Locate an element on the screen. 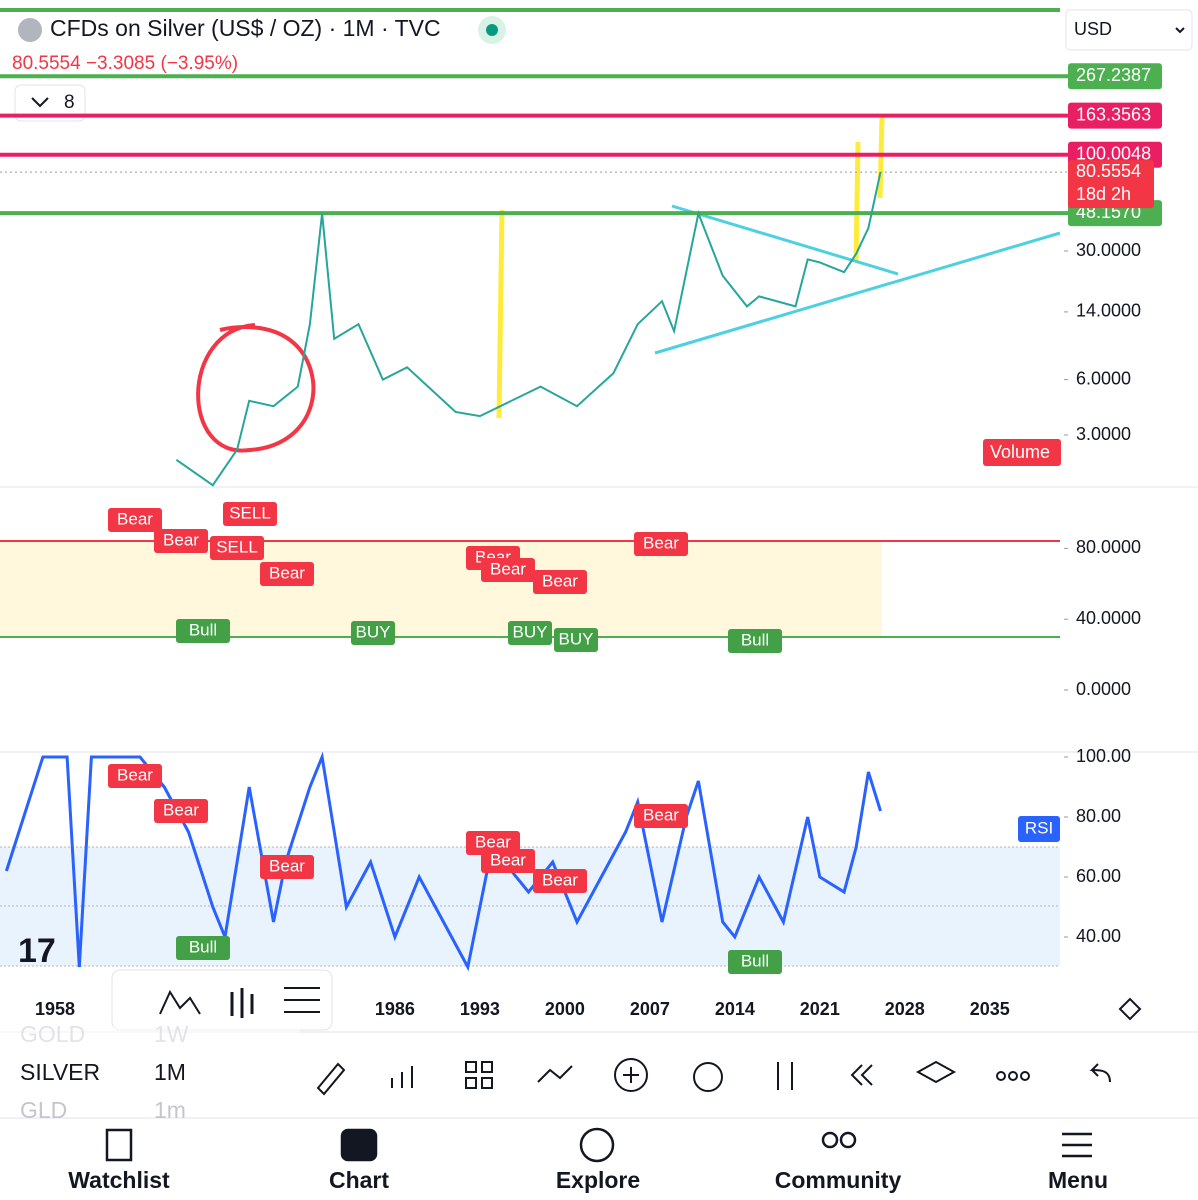  price-label: 267.2387 is located at coordinates (1113, 75).